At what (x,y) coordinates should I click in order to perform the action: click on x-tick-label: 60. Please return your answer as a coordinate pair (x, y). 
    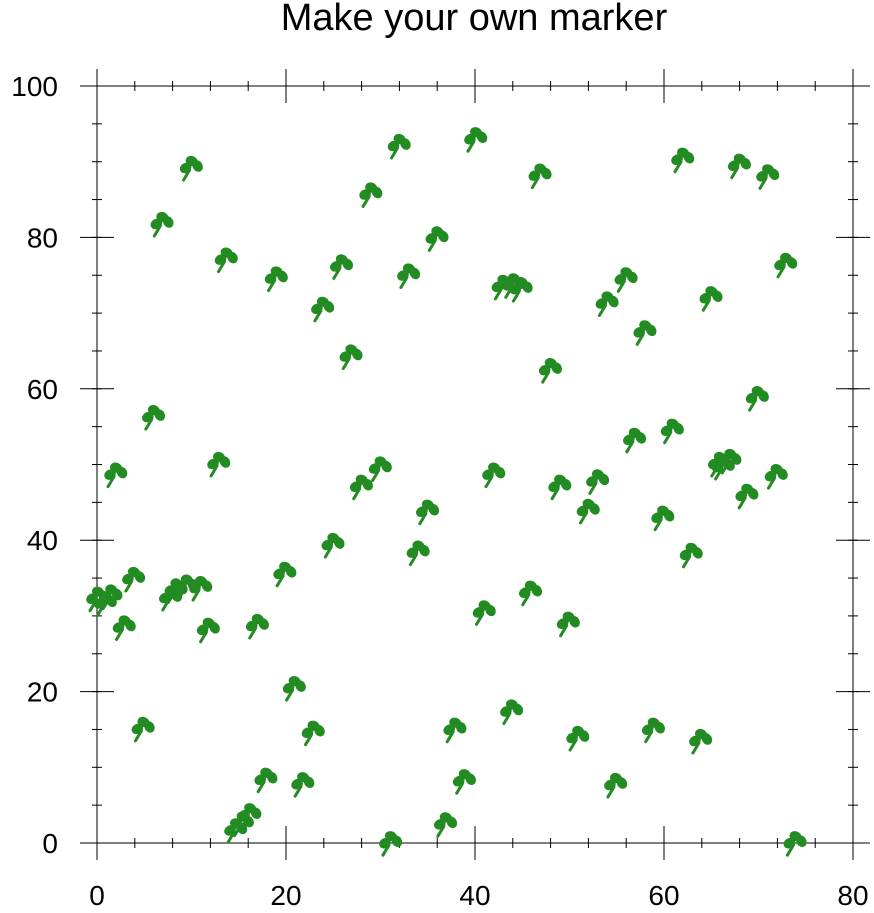
    Looking at the image, I should click on (663, 895).